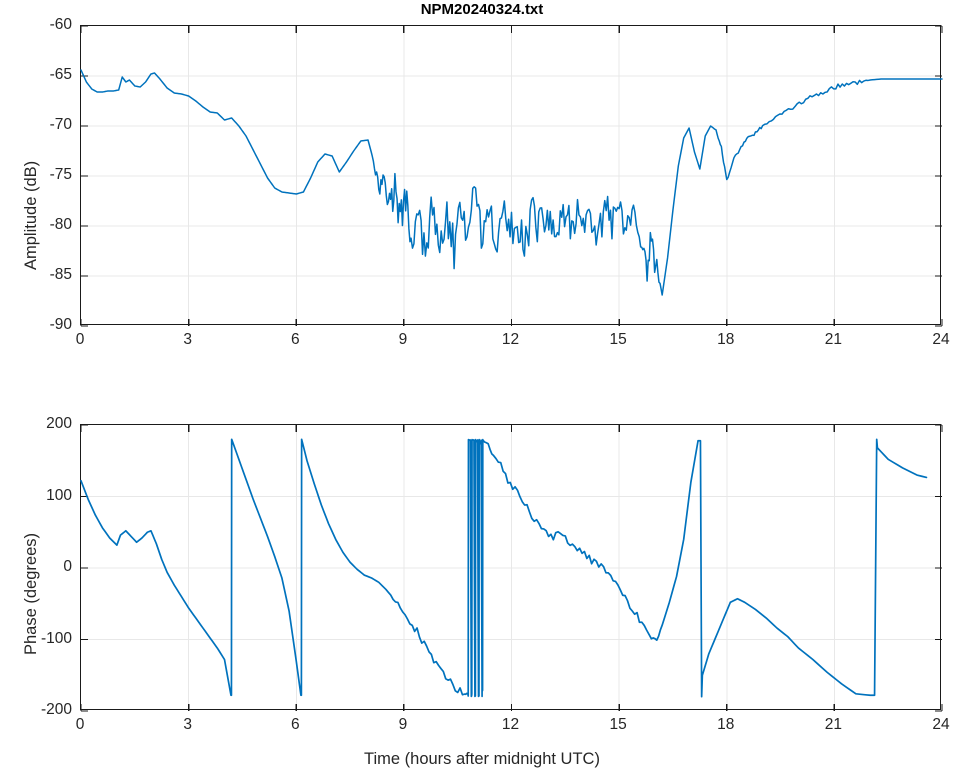 This screenshot has height=778, width=964. I want to click on y-tick-label: -75, so click(60, 174).